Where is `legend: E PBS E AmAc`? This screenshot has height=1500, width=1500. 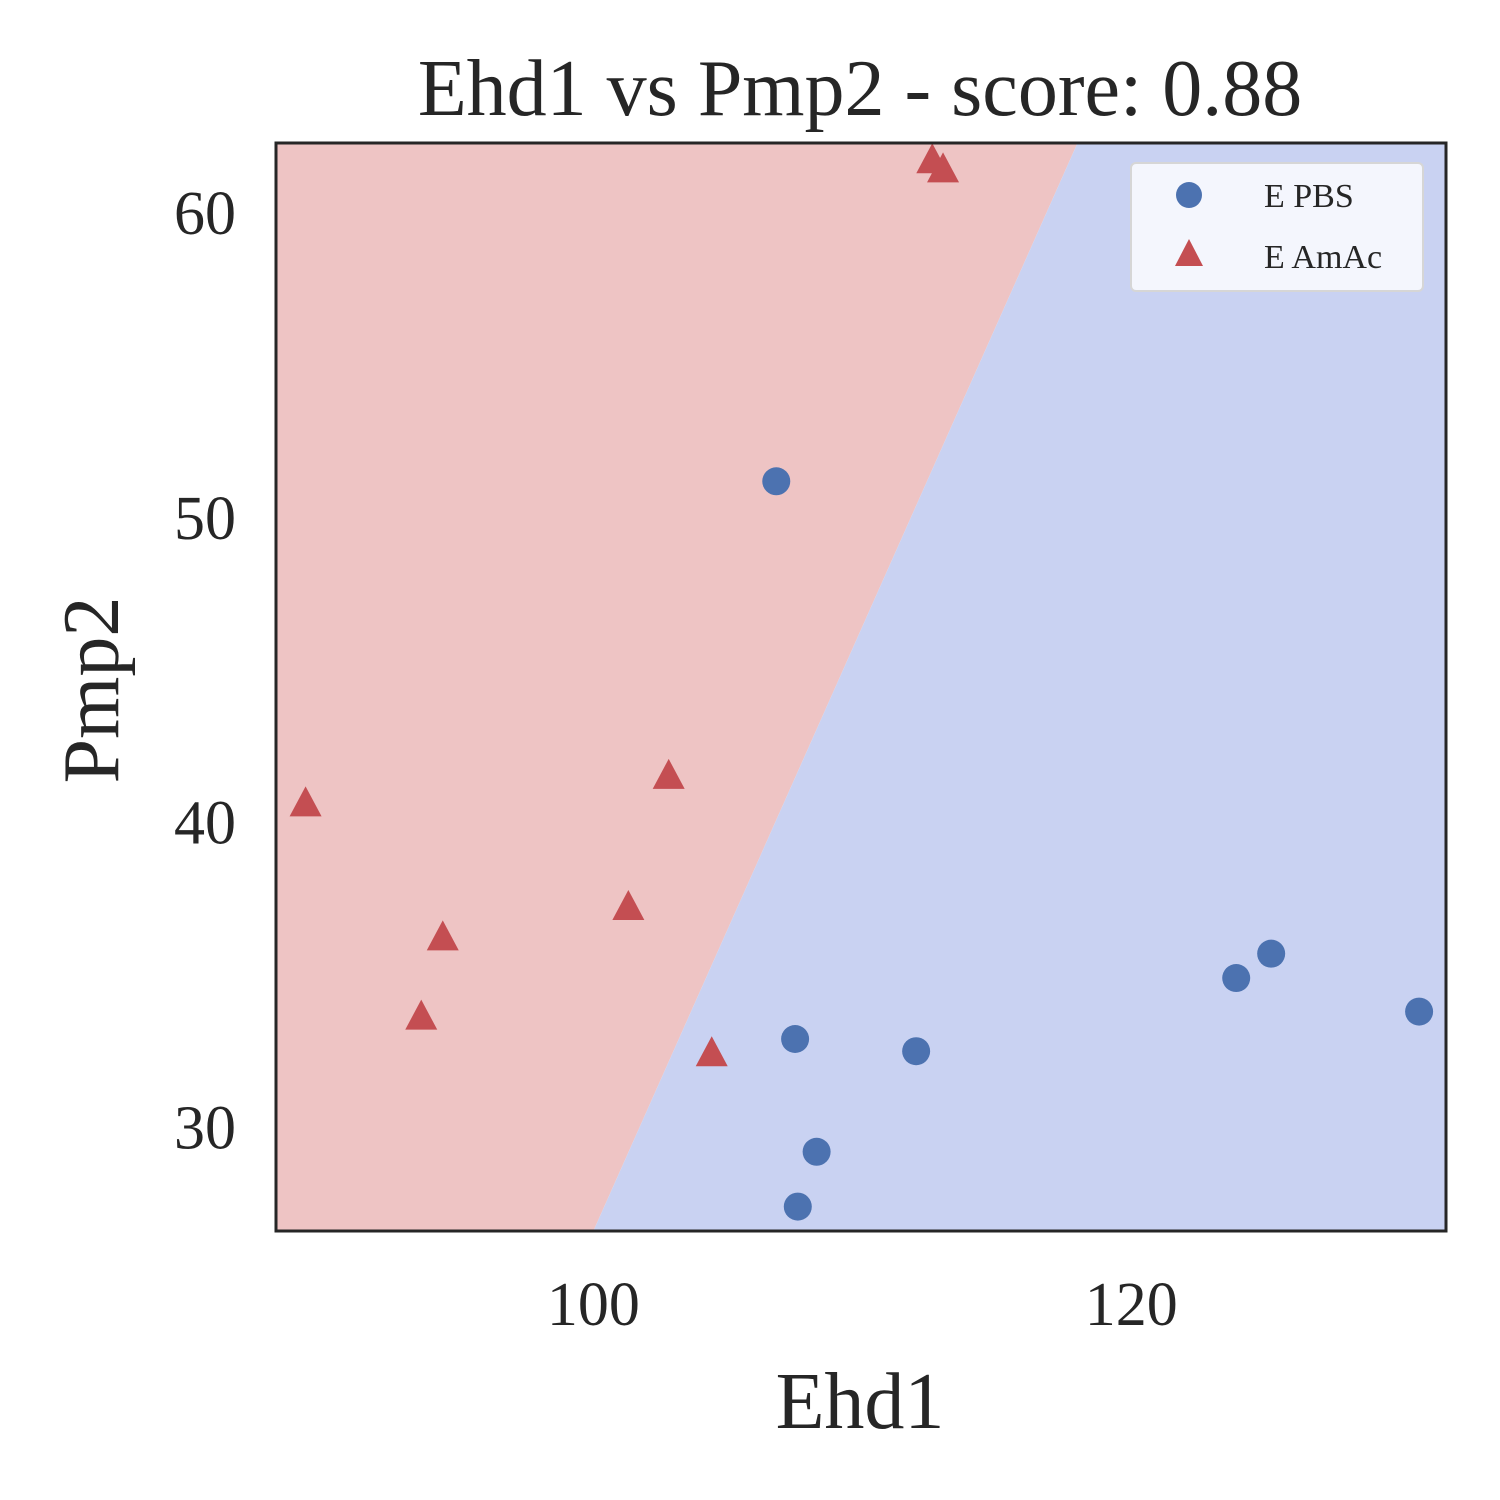
legend: E PBS E AmAc is located at coordinates (1277, 227).